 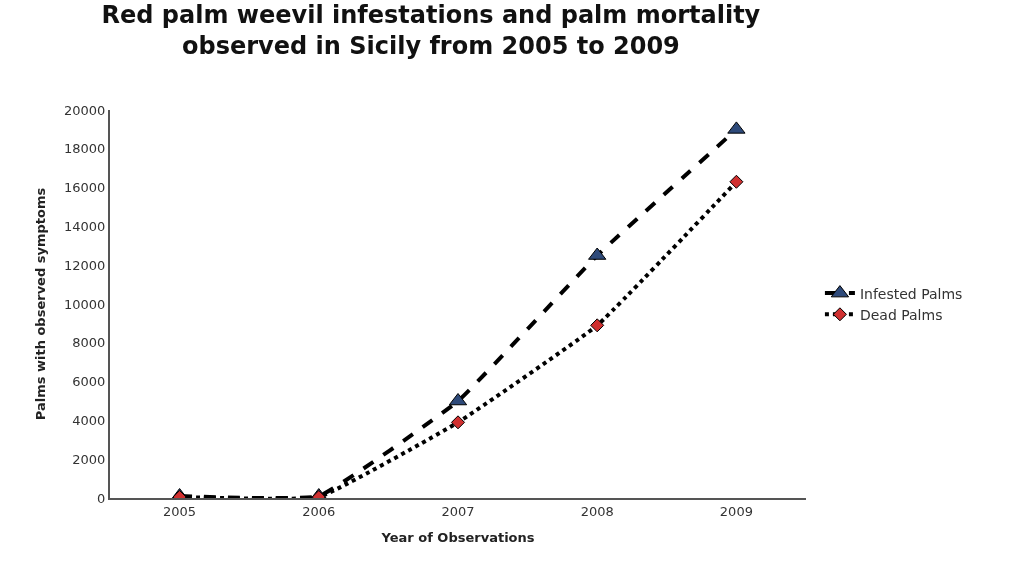 I want to click on y-tick-label: 16000, so click(x=85, y=188).